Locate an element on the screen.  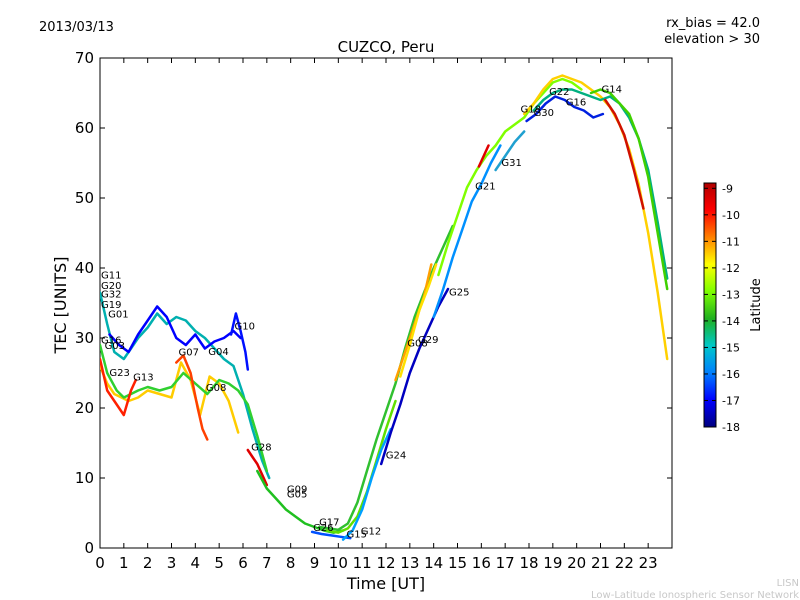
prn-label: G12 is located at coordinates (371, 532).